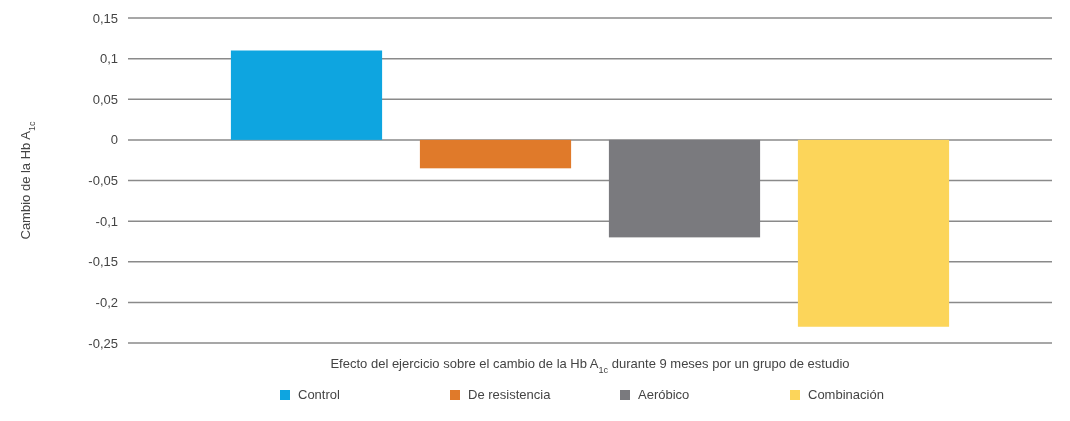 The image size is (1070, 421). What do you see at coordinates (846, 394) in the screenshot?
I see `legend-label: Combinación` at bounding box center [846, 394].